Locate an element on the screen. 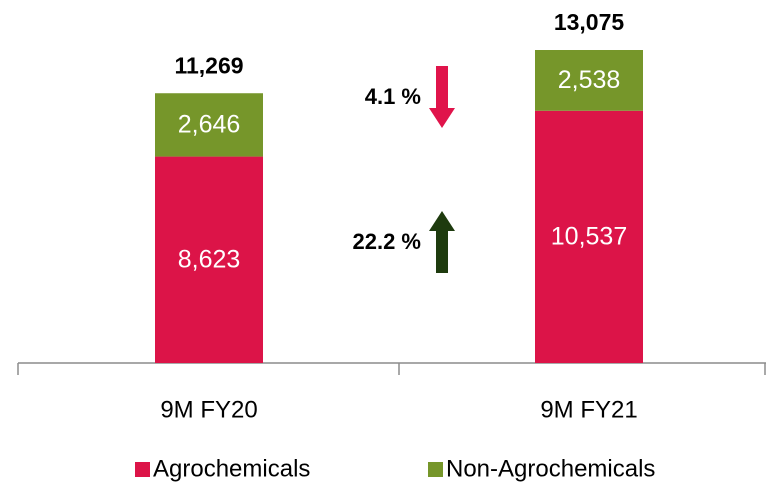 The height and width of the screenshot is (489, 766). x-tick-label: 9M FY21 is located at coordinates (588, 409).